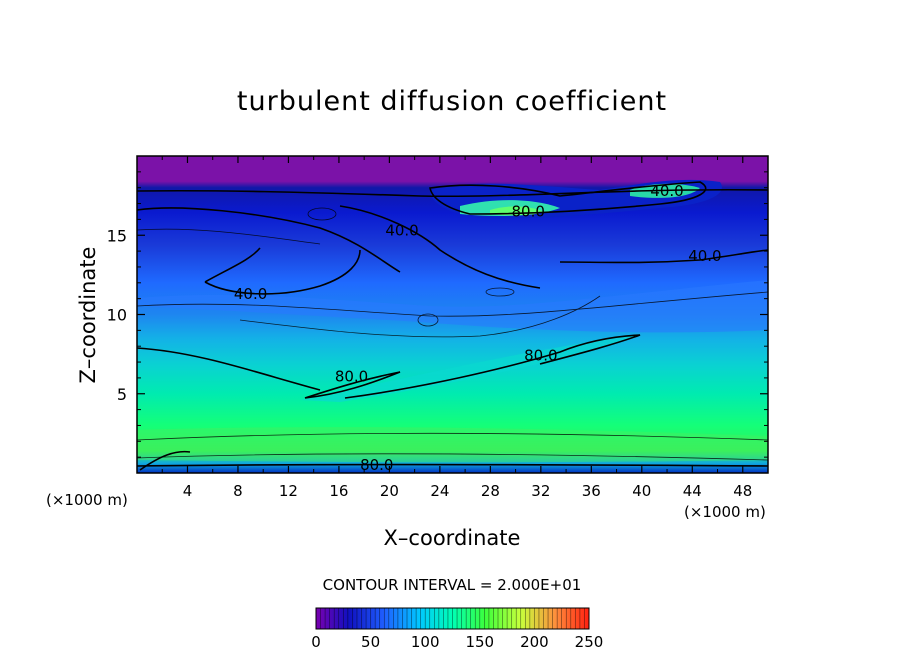  I want to click on x-tick-label: 12, so click(288, 491).